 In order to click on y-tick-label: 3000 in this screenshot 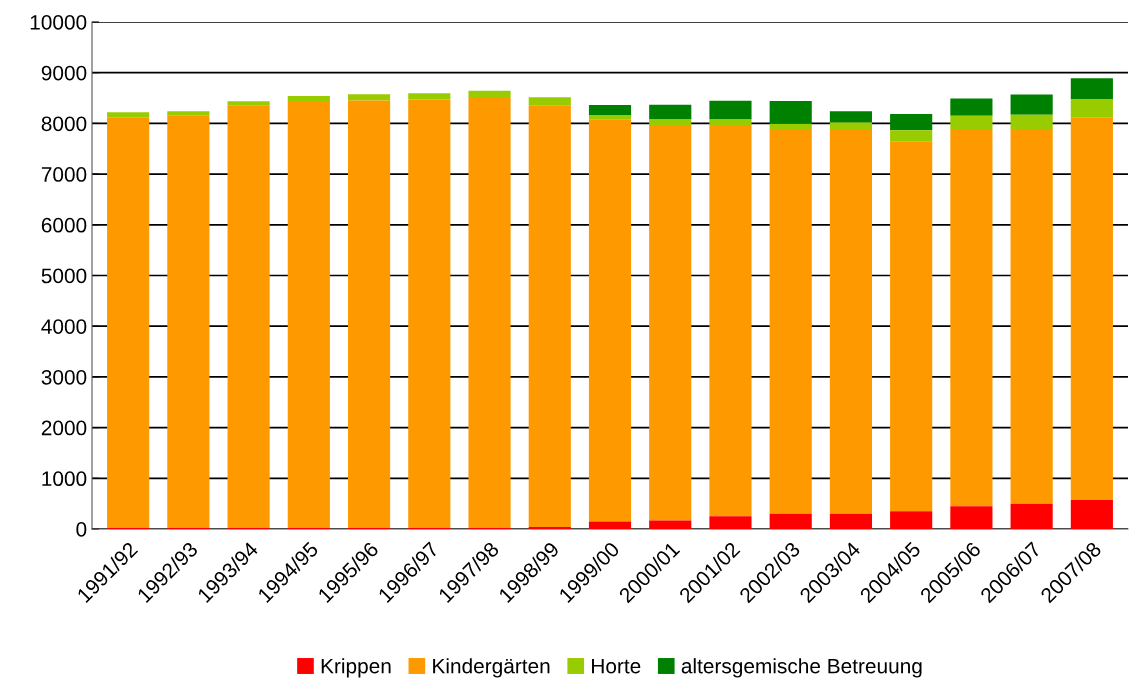, I will do `click(64, 377)`.